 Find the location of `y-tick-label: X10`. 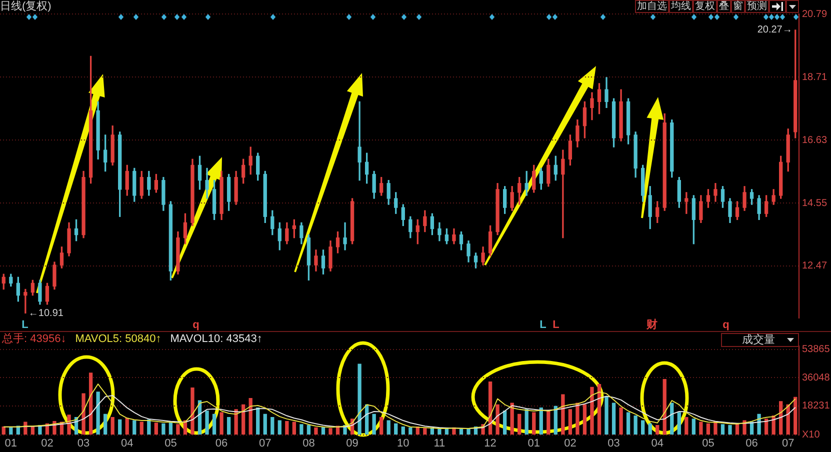

y-tick-label: X10 is located at coordinates (811, 435).